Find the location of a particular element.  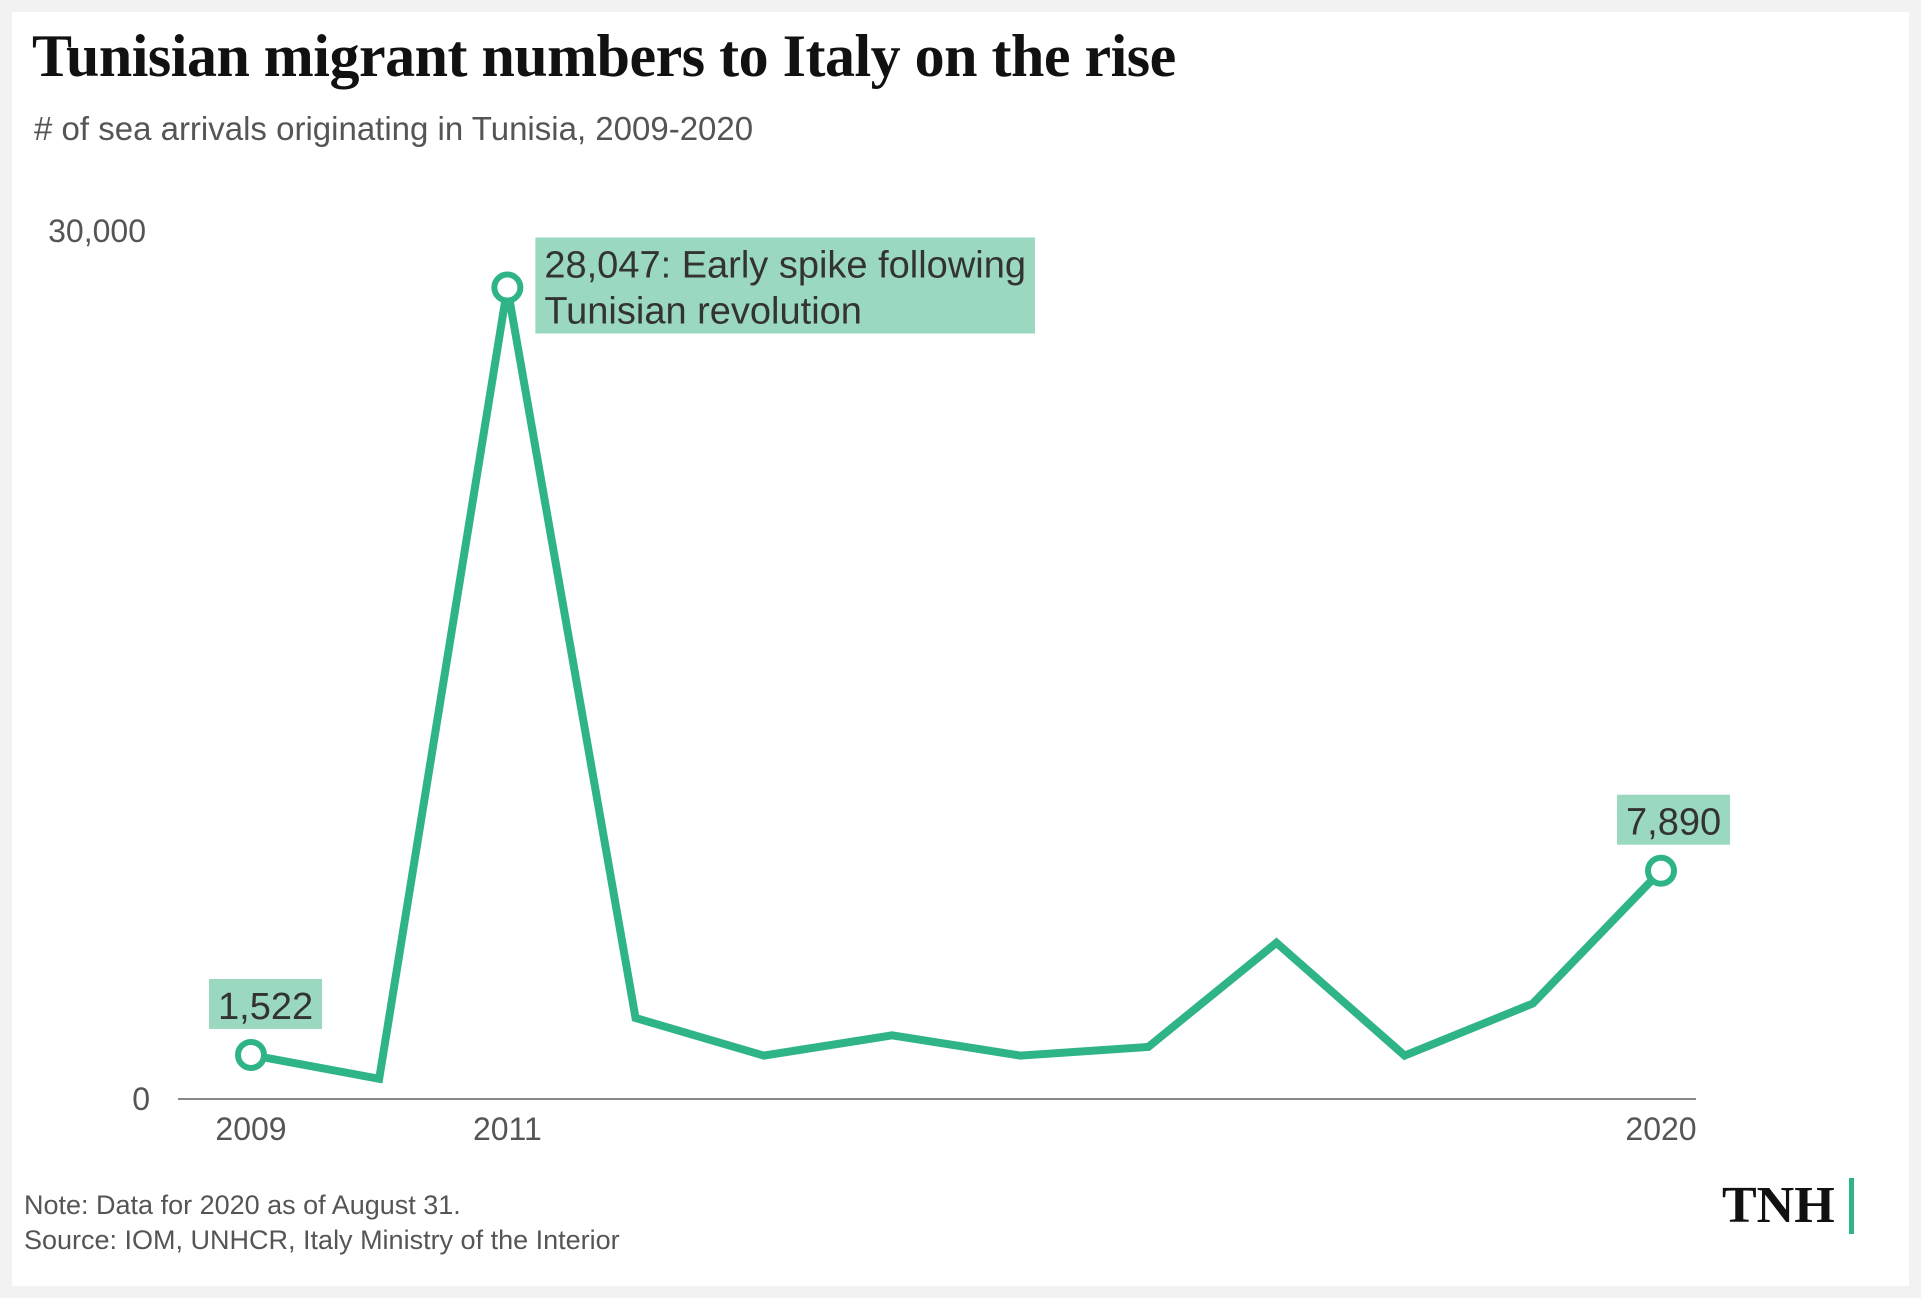

y-axis-ticks: 0 30,000 is located at coordinates (99, 665).